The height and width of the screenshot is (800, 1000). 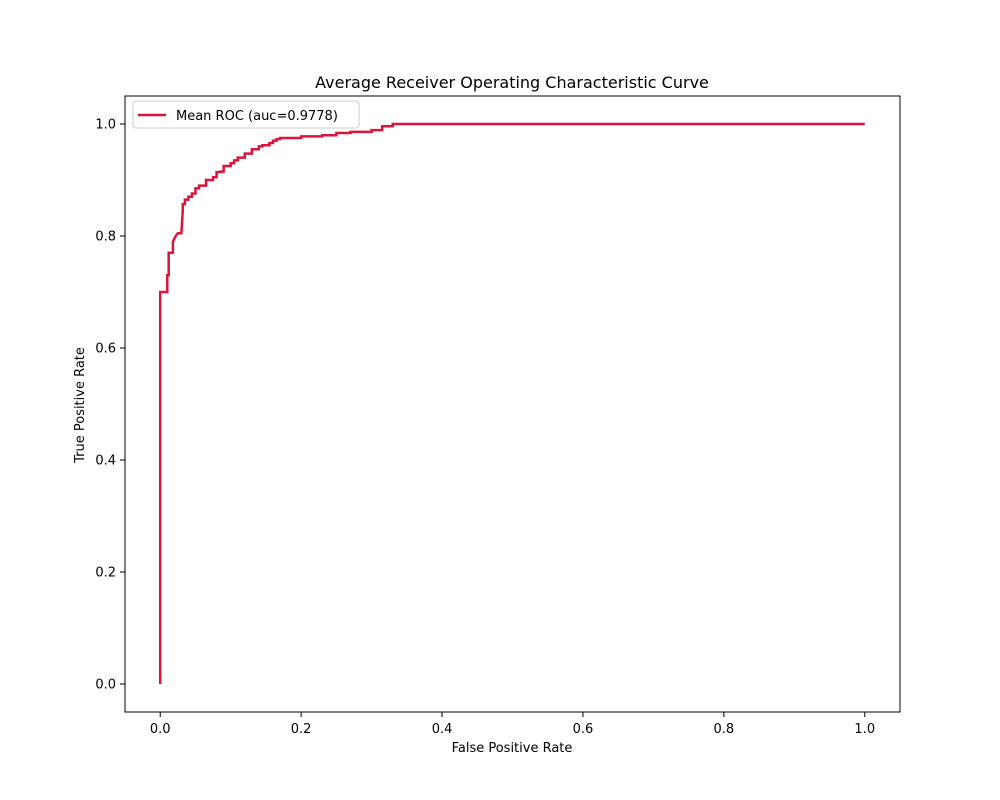 I want to click on legend: Mean ROC (auc=0.9778), so click(x=246, y=114).